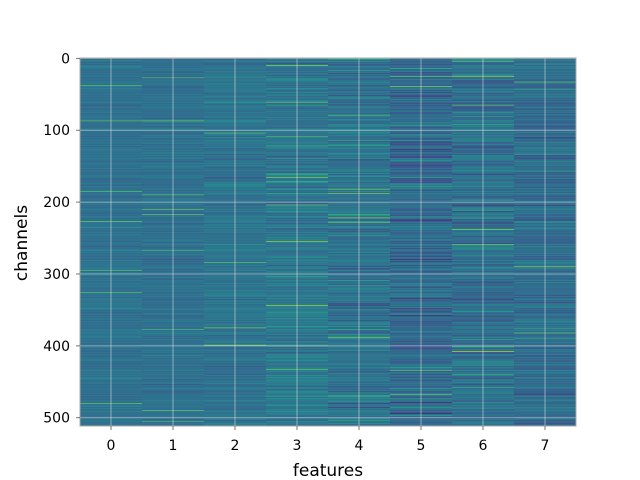 The image size is (640, 480). Describe the element at coordinates (483, 446) in the screenshot. I see `x-tick-label: 6` at that location.